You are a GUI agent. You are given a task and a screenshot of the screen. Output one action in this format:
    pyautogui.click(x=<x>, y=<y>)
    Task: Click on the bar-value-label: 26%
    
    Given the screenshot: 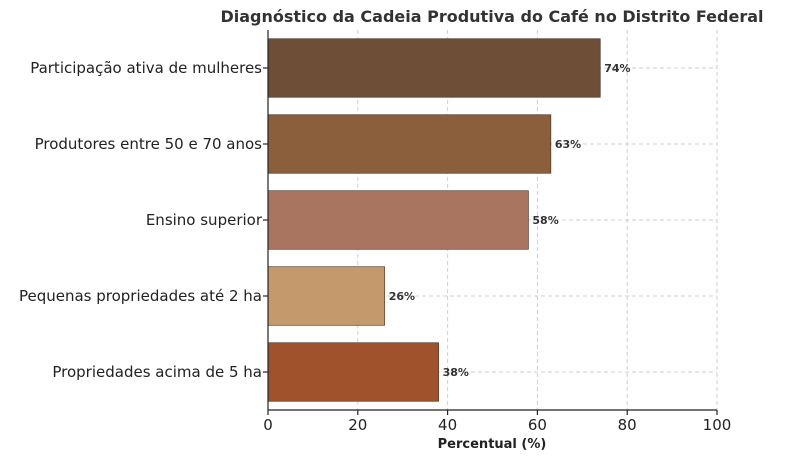 What is the action you would take?
    pyautogui.click(x=402, y=296)
    